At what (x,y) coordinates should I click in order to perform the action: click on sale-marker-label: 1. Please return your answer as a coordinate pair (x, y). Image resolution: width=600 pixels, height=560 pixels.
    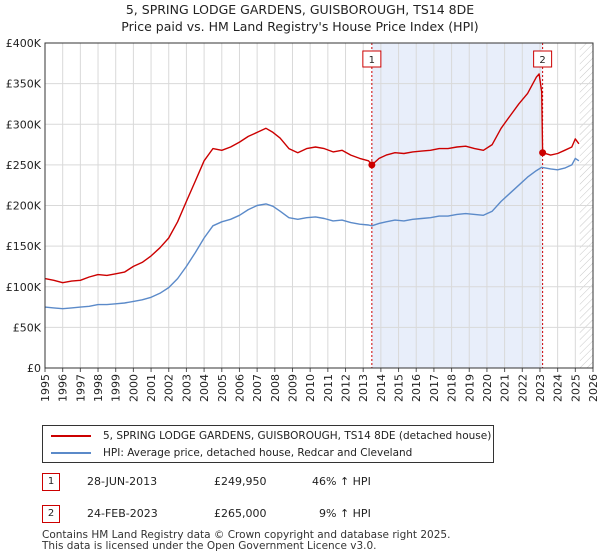
    Looking at the image, I should click on (372, 60).